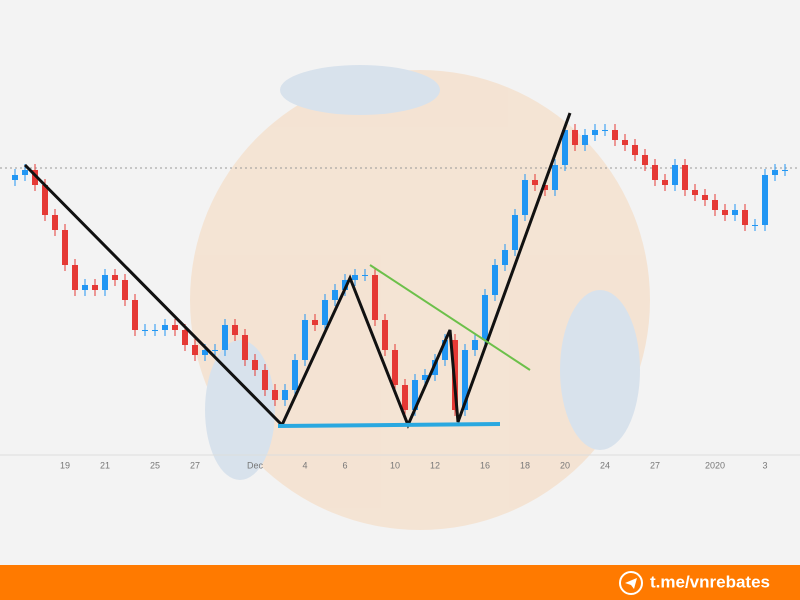  Describe the element at coordinates (65, 465) in the screenshot. I see `x-tick-label: 19` at that location.